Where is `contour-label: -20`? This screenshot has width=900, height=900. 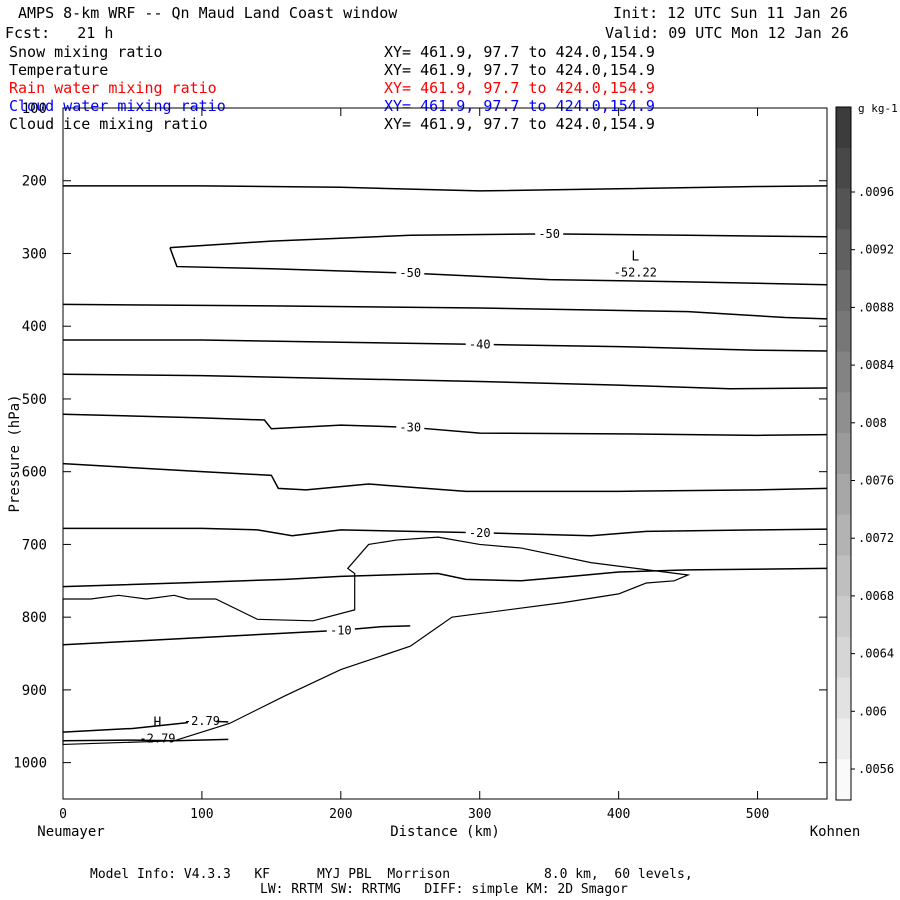 contour-label: -20 is located at coordinates (480, 533).